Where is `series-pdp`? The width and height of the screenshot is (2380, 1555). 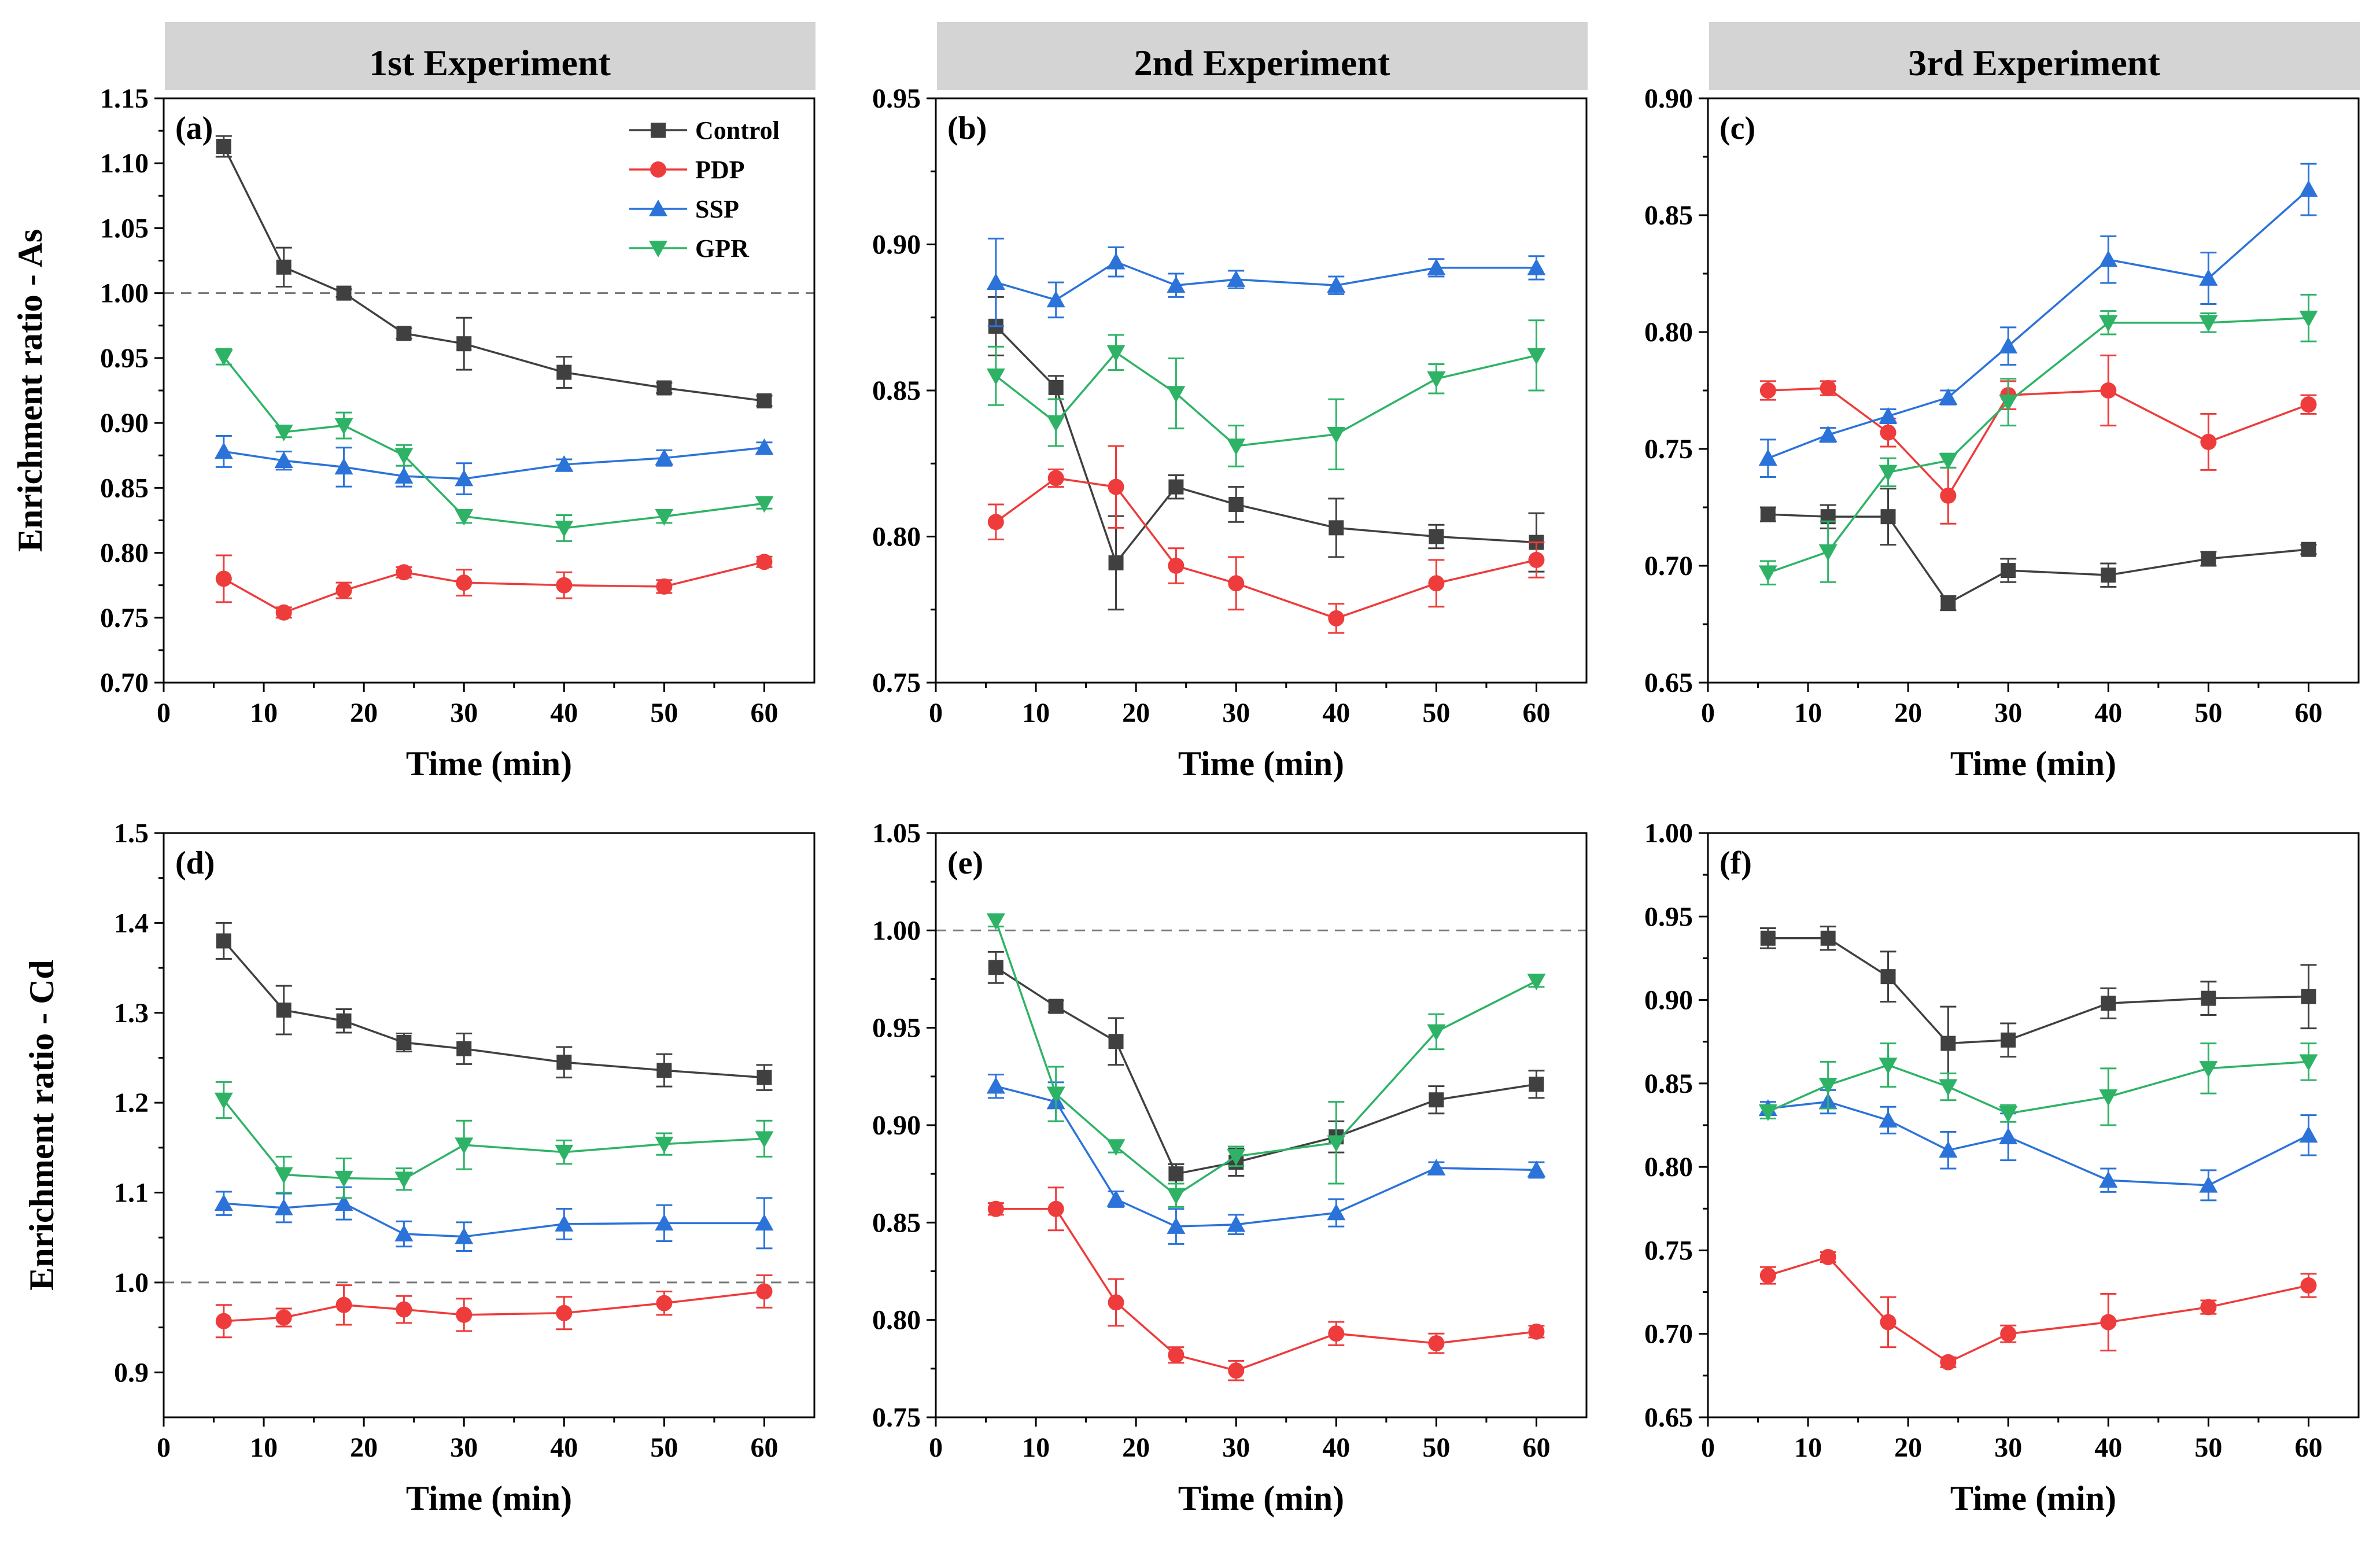
series-pdp is located at coordinates (2038, 439).